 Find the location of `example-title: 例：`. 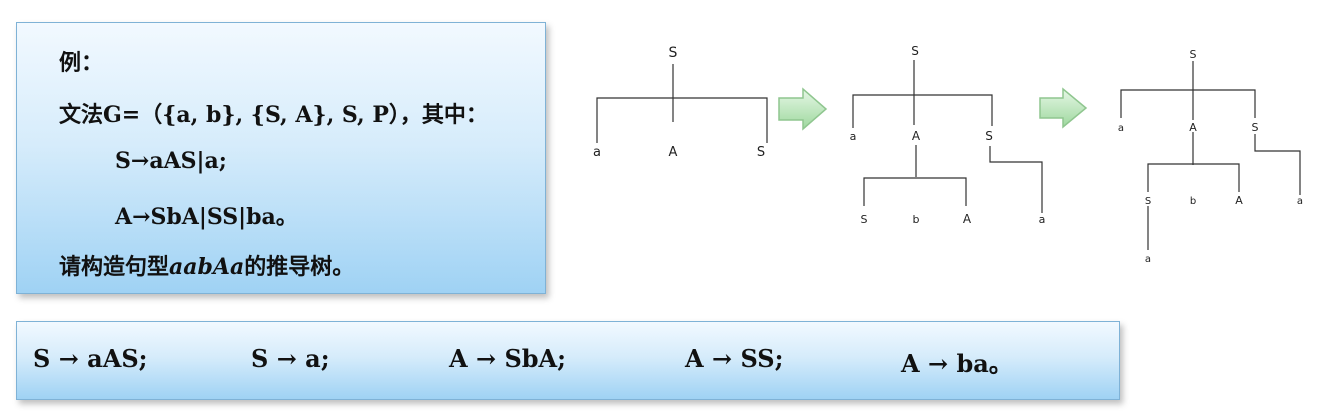

example-title: 例： is located at coordinates (81, 63).